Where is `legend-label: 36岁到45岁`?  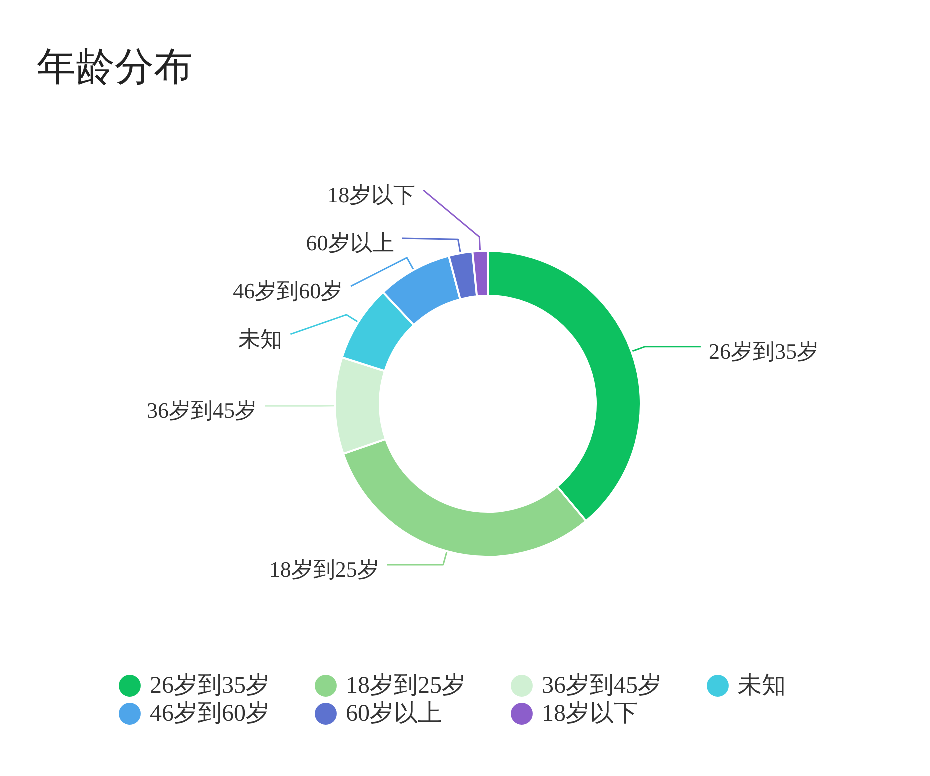 legend-label: 36岁到45岁 is located at coordinates (602, 686).